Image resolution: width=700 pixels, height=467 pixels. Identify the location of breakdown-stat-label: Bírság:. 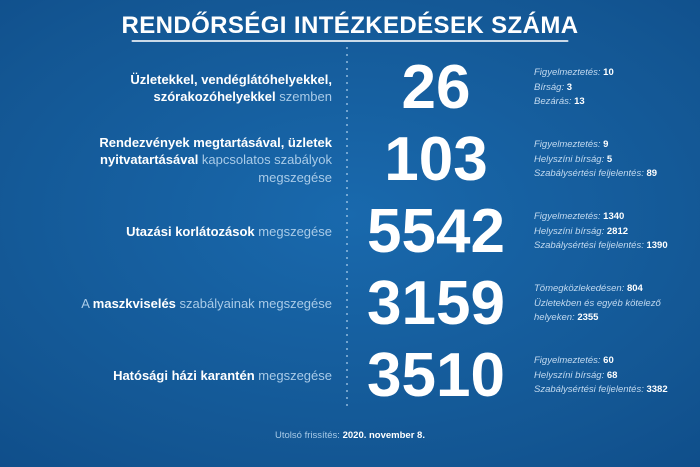
(550, 87).